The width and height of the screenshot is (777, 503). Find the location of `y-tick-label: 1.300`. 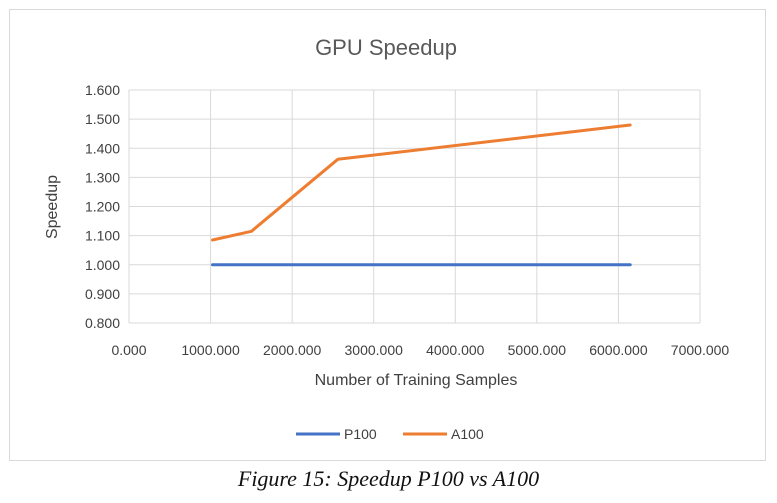

y-tick-label: 1.300 is located at coordinates (102, 177).